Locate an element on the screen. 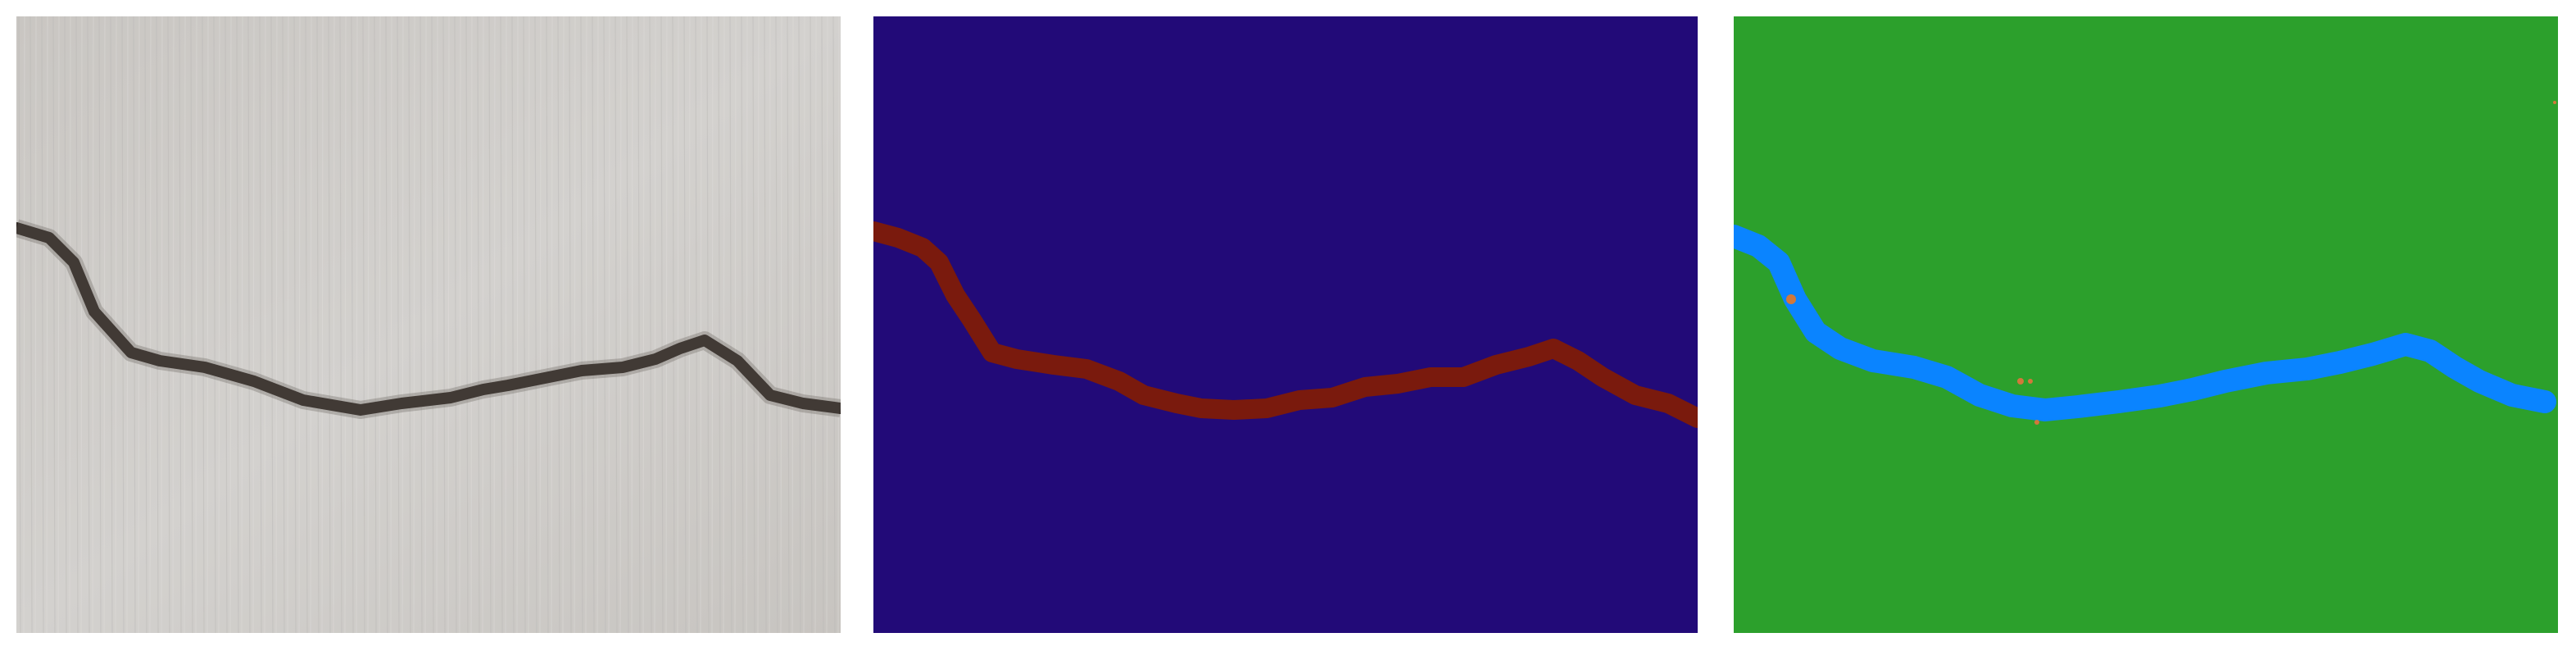  crack-shadow is located at coordinates (429, 319).